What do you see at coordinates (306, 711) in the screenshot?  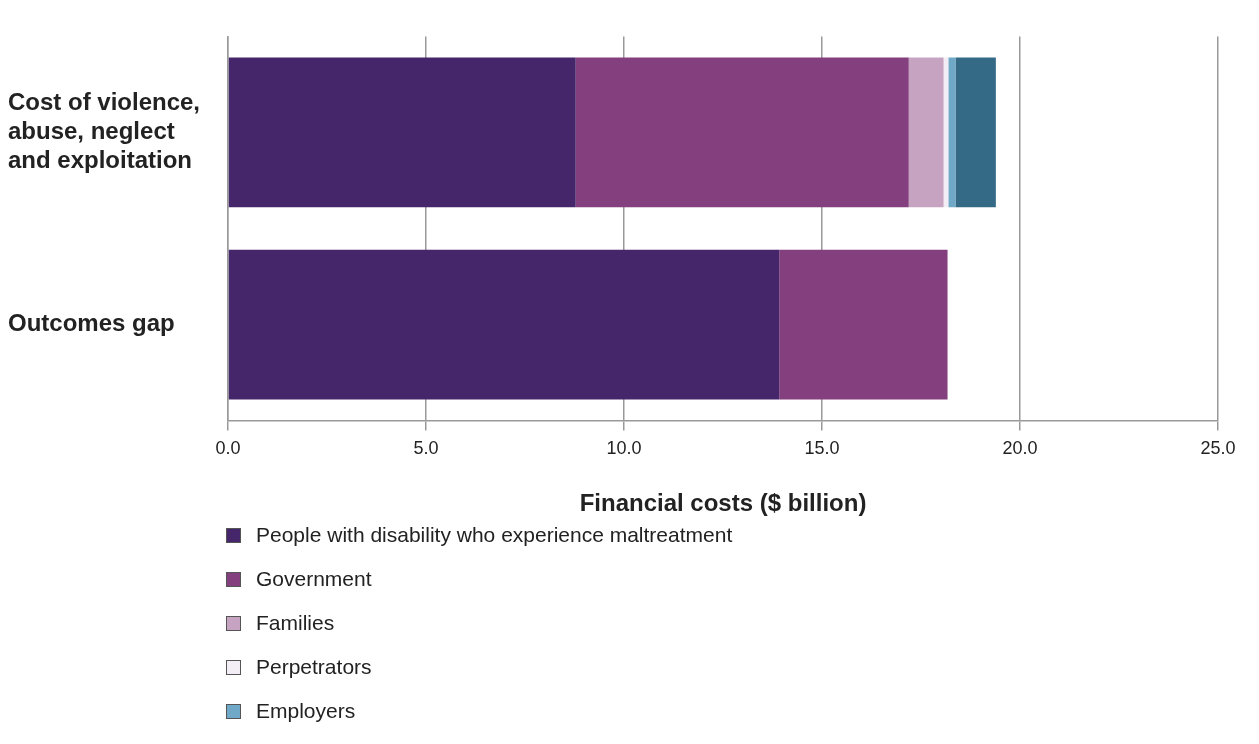 I see `legend-label: Employers` at bounding box center [306, 711].